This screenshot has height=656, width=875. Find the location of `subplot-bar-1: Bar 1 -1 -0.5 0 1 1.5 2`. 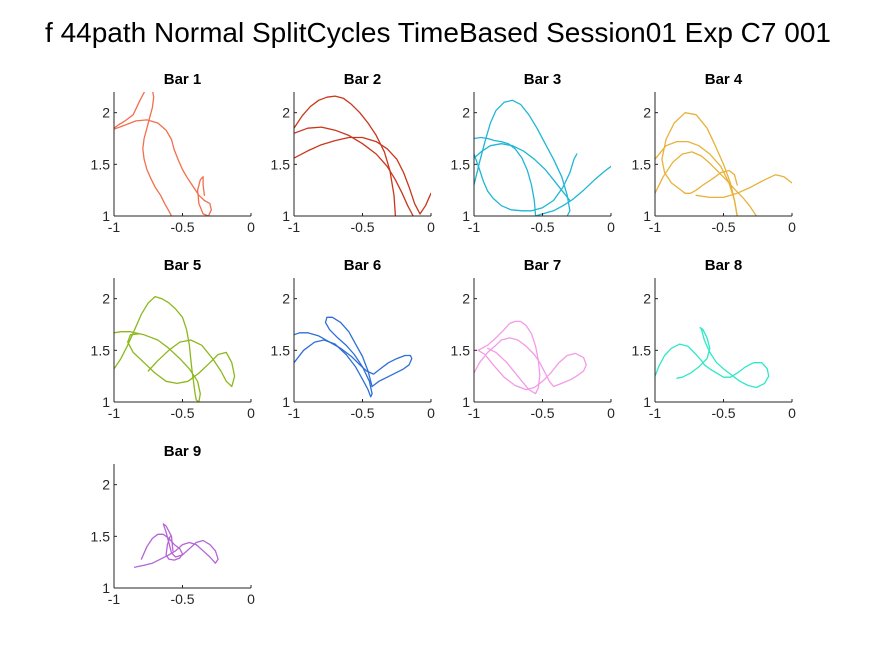

subplot-bar-1: Bar 1 -1 -0.5 0 1 1.5 2 is located at coordinates (173, 153).